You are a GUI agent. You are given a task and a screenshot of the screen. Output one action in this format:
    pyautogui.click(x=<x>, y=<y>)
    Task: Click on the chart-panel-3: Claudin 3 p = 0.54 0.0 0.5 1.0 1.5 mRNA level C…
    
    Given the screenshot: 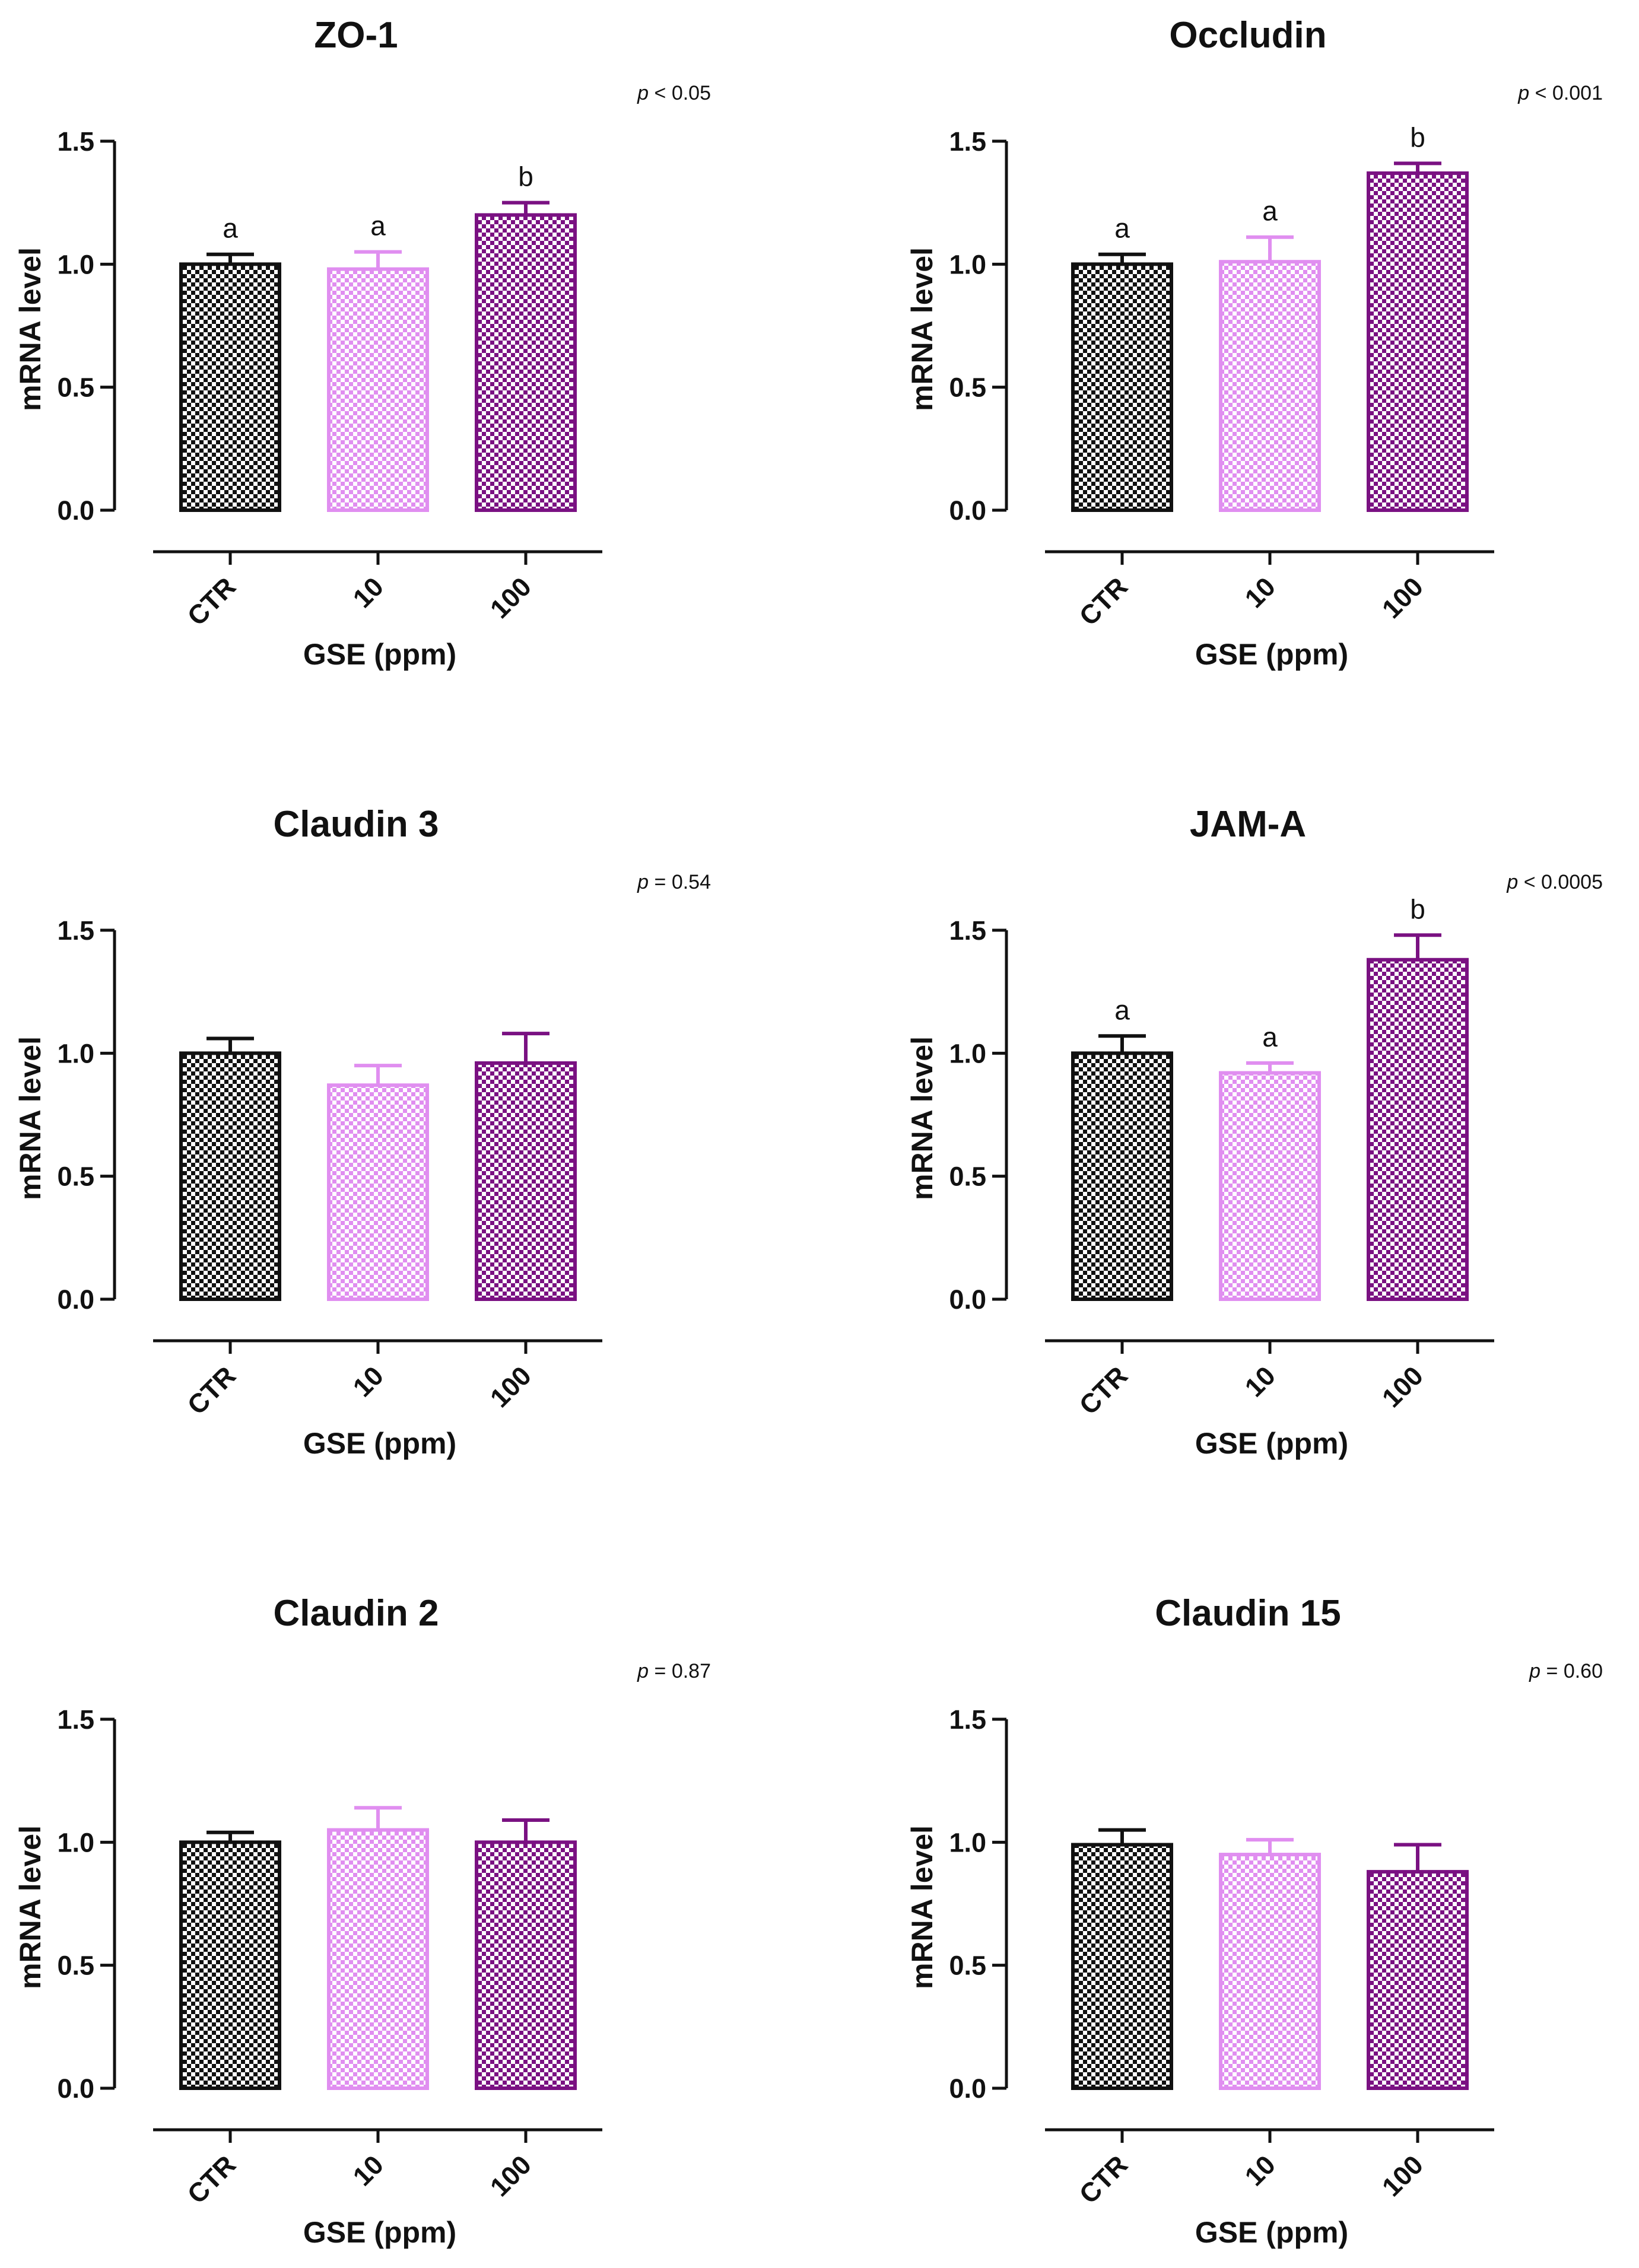 What is the action you would take?
    pyautogui.click(x=362, y=1132)
    